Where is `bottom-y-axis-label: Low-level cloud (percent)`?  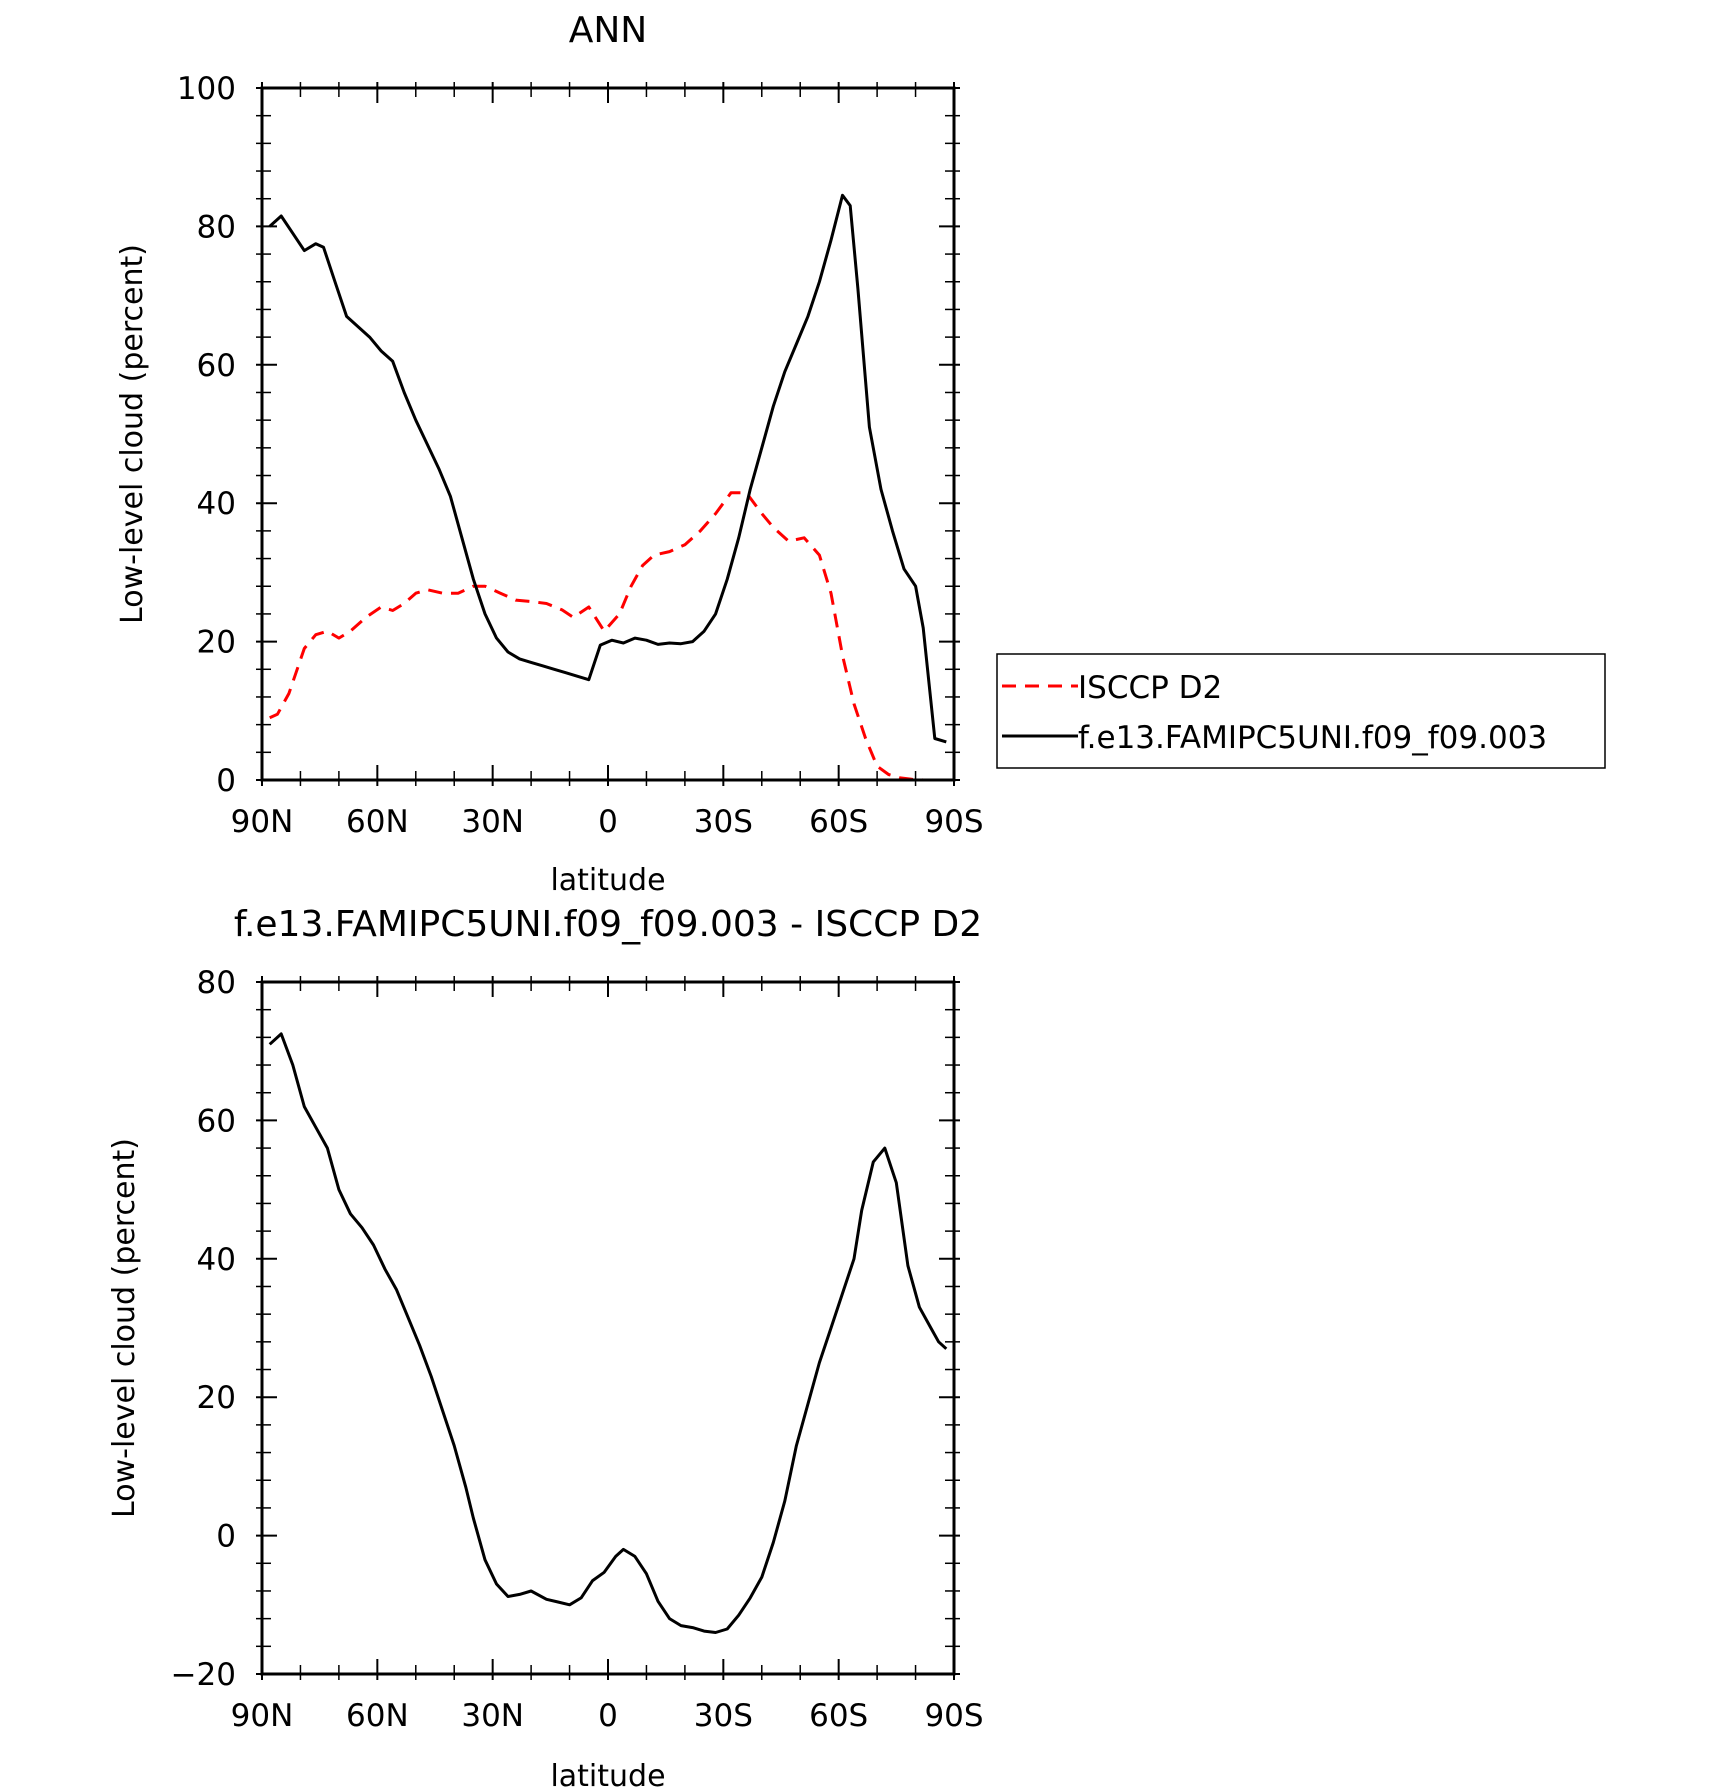 bottom-y-axis-label: Low-level cloud (percent) is located at coordinates (124, 1328).